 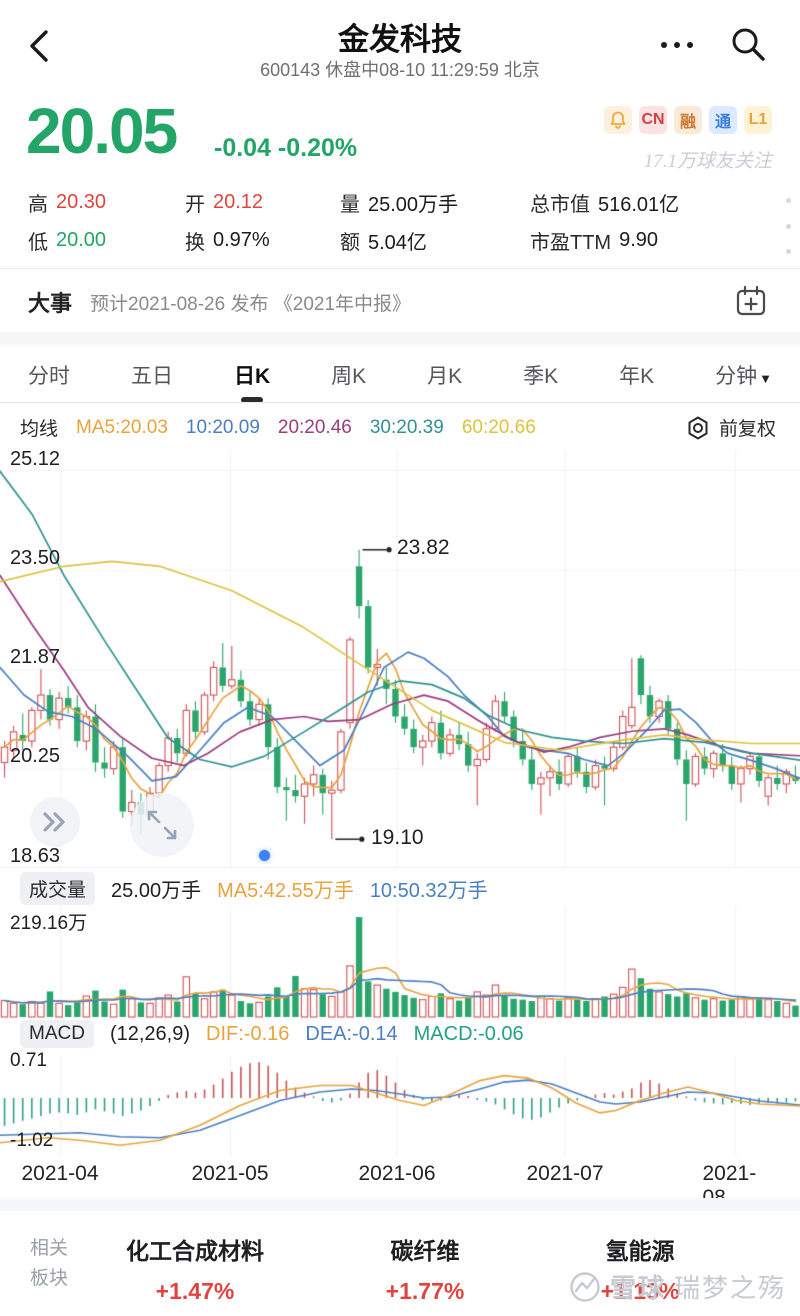 I want to click on adjust-mode-label: 前复权, so click(x=747, y=429).